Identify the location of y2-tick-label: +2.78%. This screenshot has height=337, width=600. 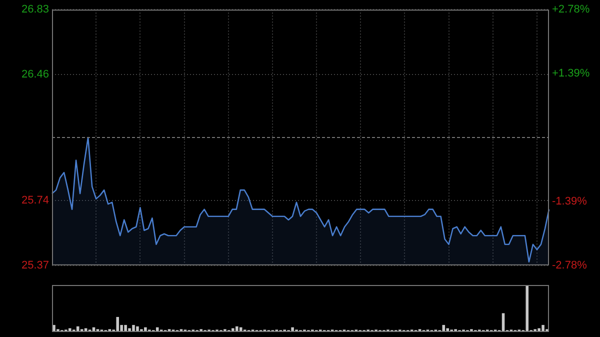
(571, 10).